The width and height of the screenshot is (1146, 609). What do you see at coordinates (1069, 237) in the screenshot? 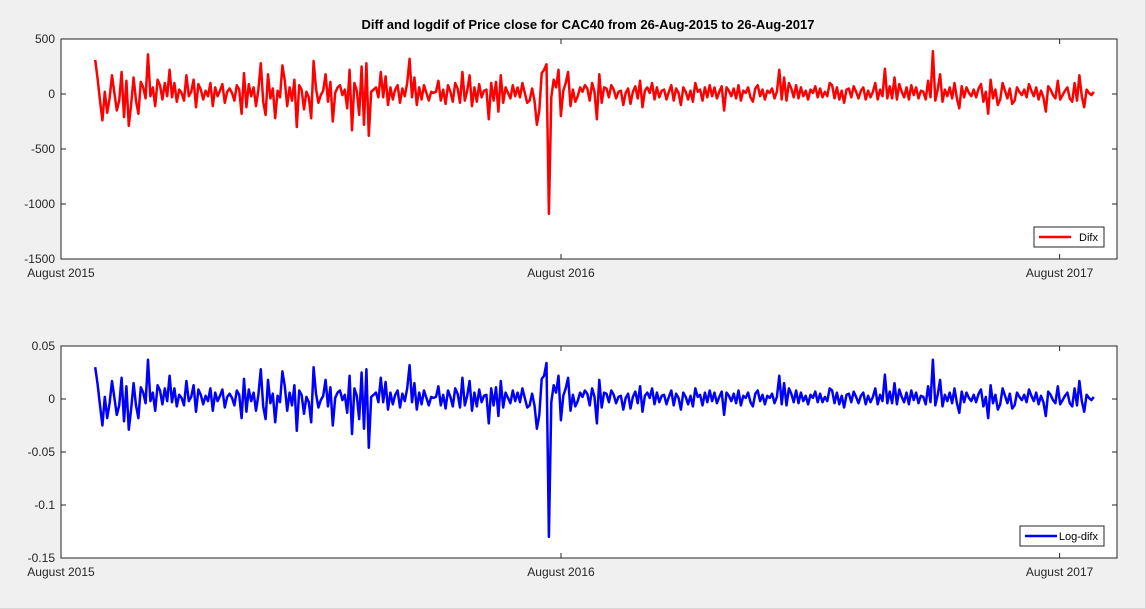
I see `legend: Difx` at bounding box center [1069, 237].